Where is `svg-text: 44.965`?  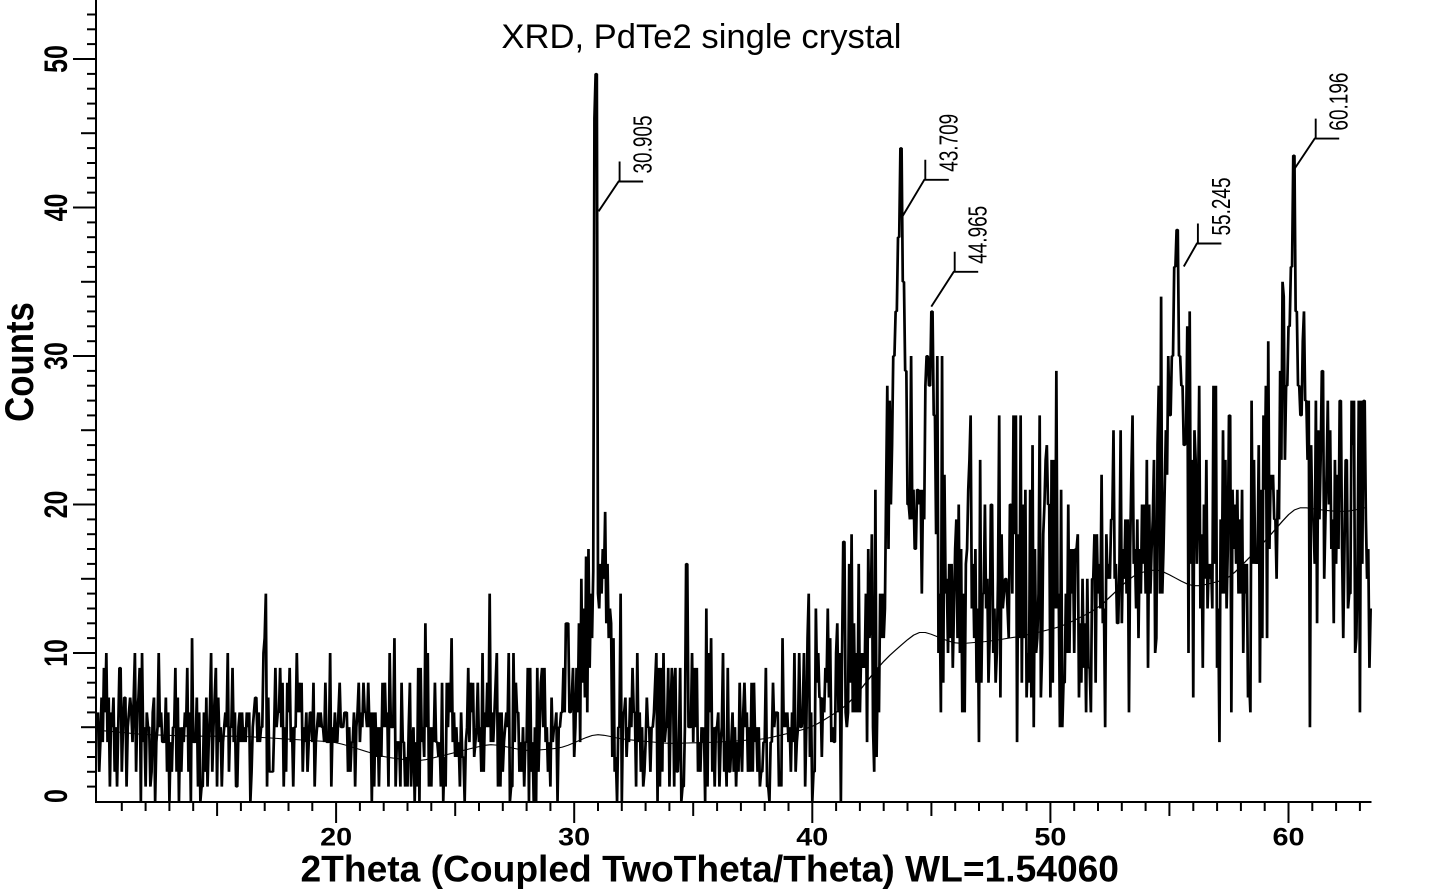
svg-text: 44.965 is located at coordinates (978, 235).